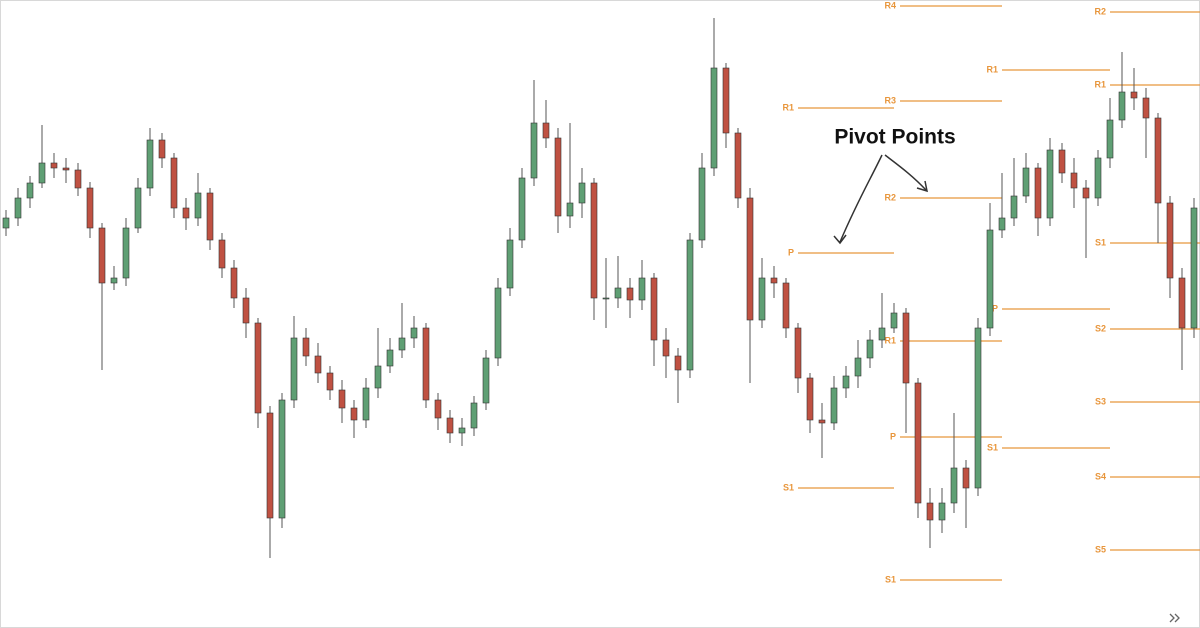 The height and width of the screenshot is (628, 1200). What do you see at coordinates (1100, 549) in the screenshot?
I see `pivot-label: S5` at bounding box center [1100, 549].